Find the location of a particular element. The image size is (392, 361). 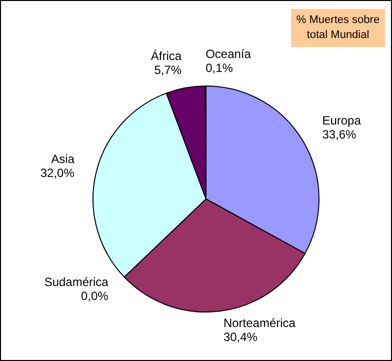

data-label: 32,0% is located at coordinates (57, 173).